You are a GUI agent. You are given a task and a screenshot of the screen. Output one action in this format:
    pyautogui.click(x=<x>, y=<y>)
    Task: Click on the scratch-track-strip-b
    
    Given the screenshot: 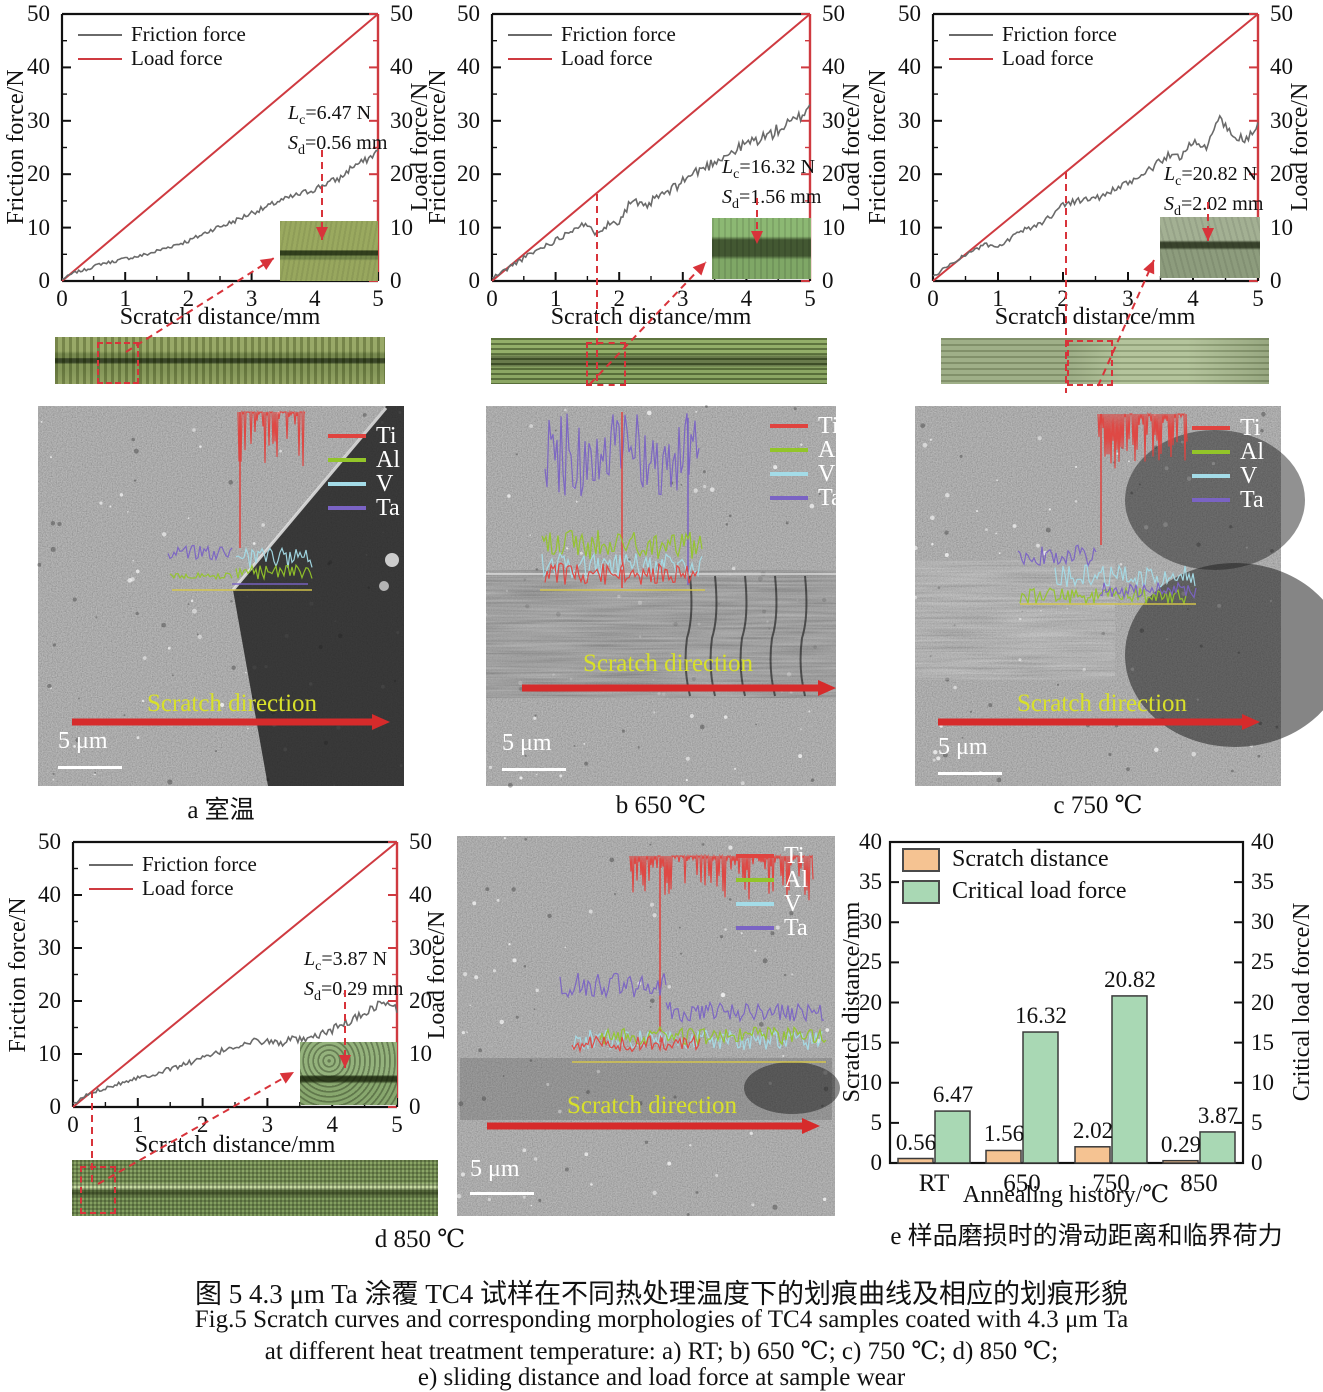 What is the action you would take?
    pyautogui.click(x=659, y=361)
    